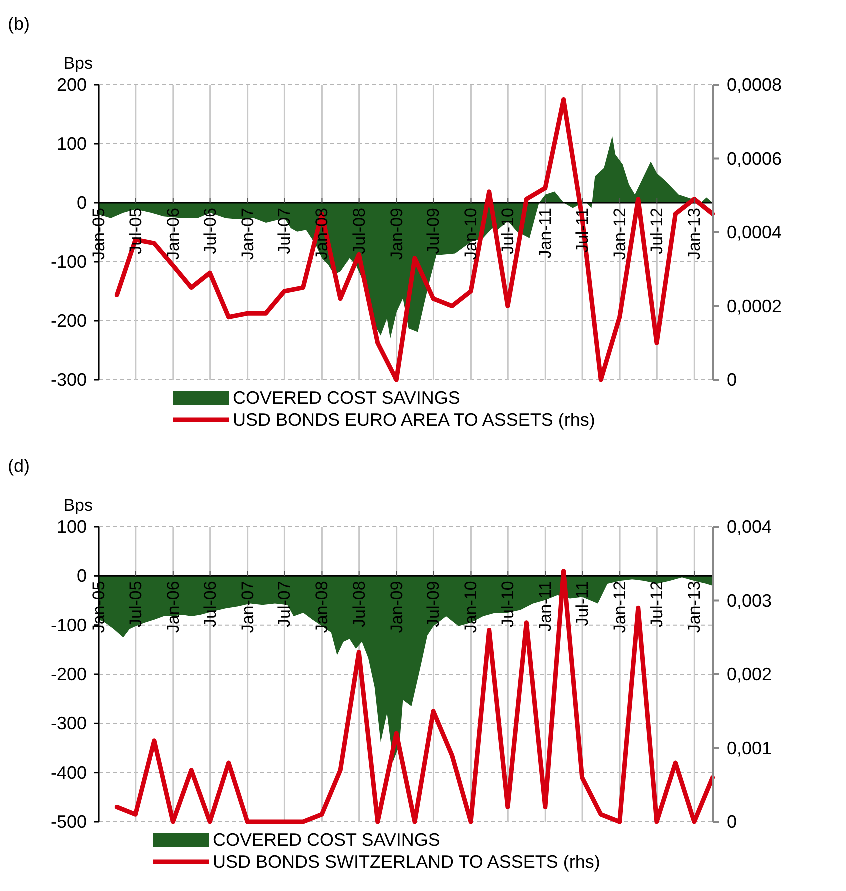 Image resolution: width=846 pixels, height=891 pixels. What do you see at coordinates (71, 85) in the screenshot?
I see `y-tick-label: 200` at bounding box center [71, 85].